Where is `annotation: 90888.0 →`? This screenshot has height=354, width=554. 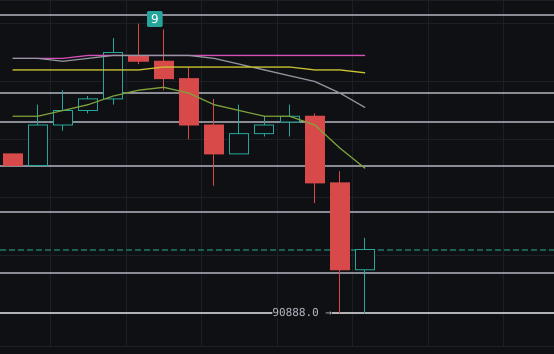 annotation: 90888.0 → is located at coordinates (302, 313).